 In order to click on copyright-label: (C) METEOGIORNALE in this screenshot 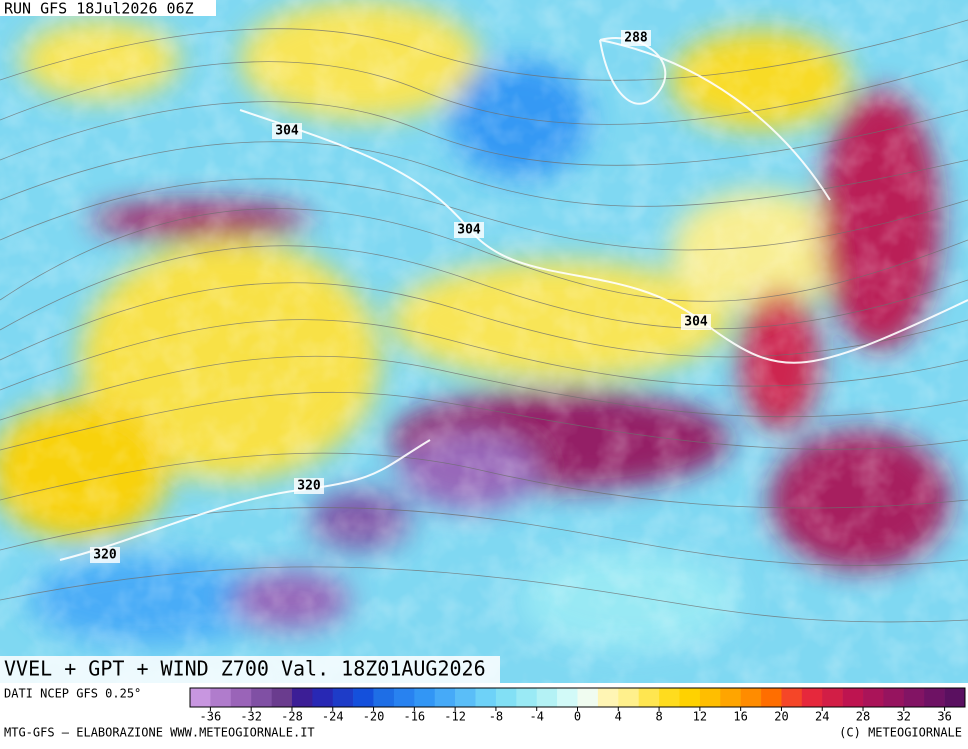, I will do `click(900, 733)`.